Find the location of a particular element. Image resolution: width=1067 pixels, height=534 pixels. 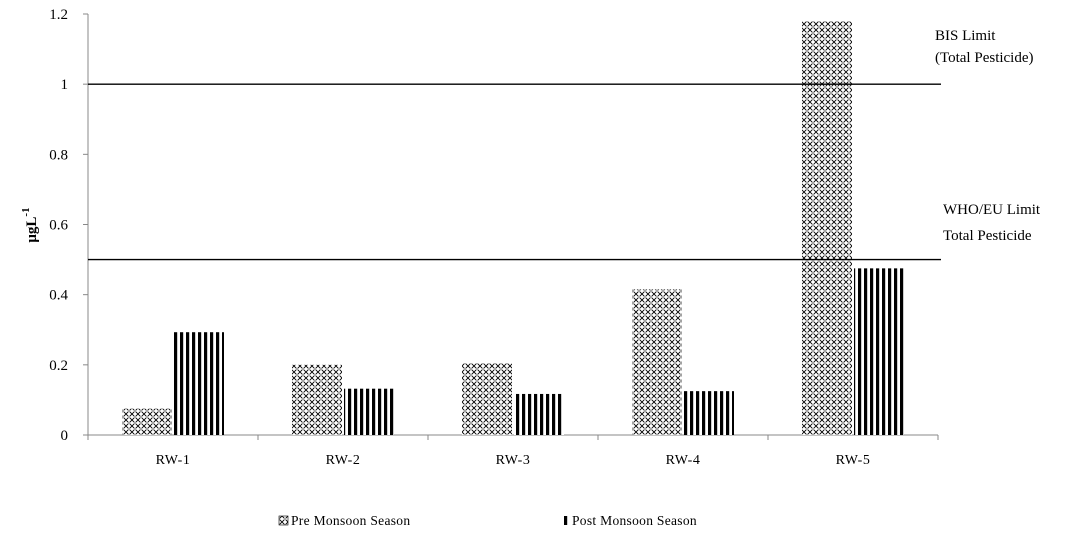

y-tick-label: 1.2 is located at coordinates (58, 15).